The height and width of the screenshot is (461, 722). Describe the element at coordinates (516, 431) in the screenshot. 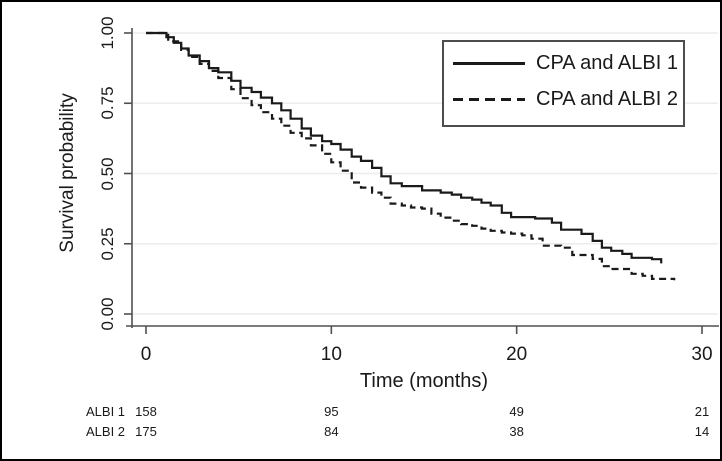

I see `risk-count: 38` at that location.